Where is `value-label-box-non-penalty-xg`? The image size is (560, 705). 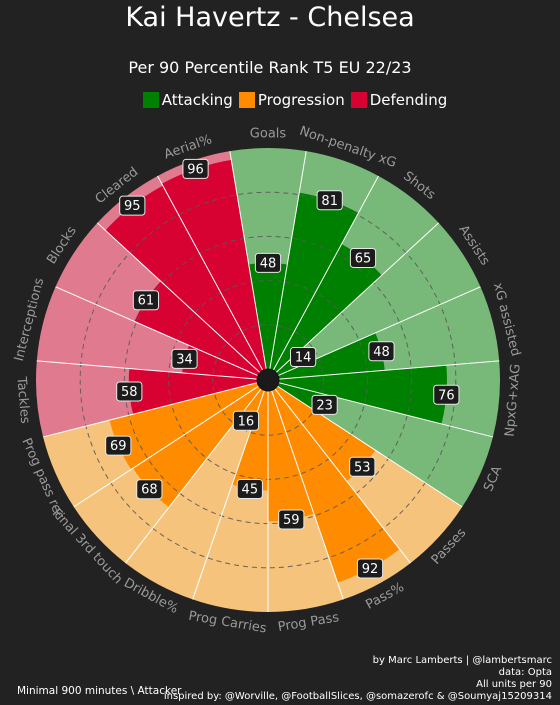 value-label-box-non-penalty-xg is located at coordinates (329, 200).